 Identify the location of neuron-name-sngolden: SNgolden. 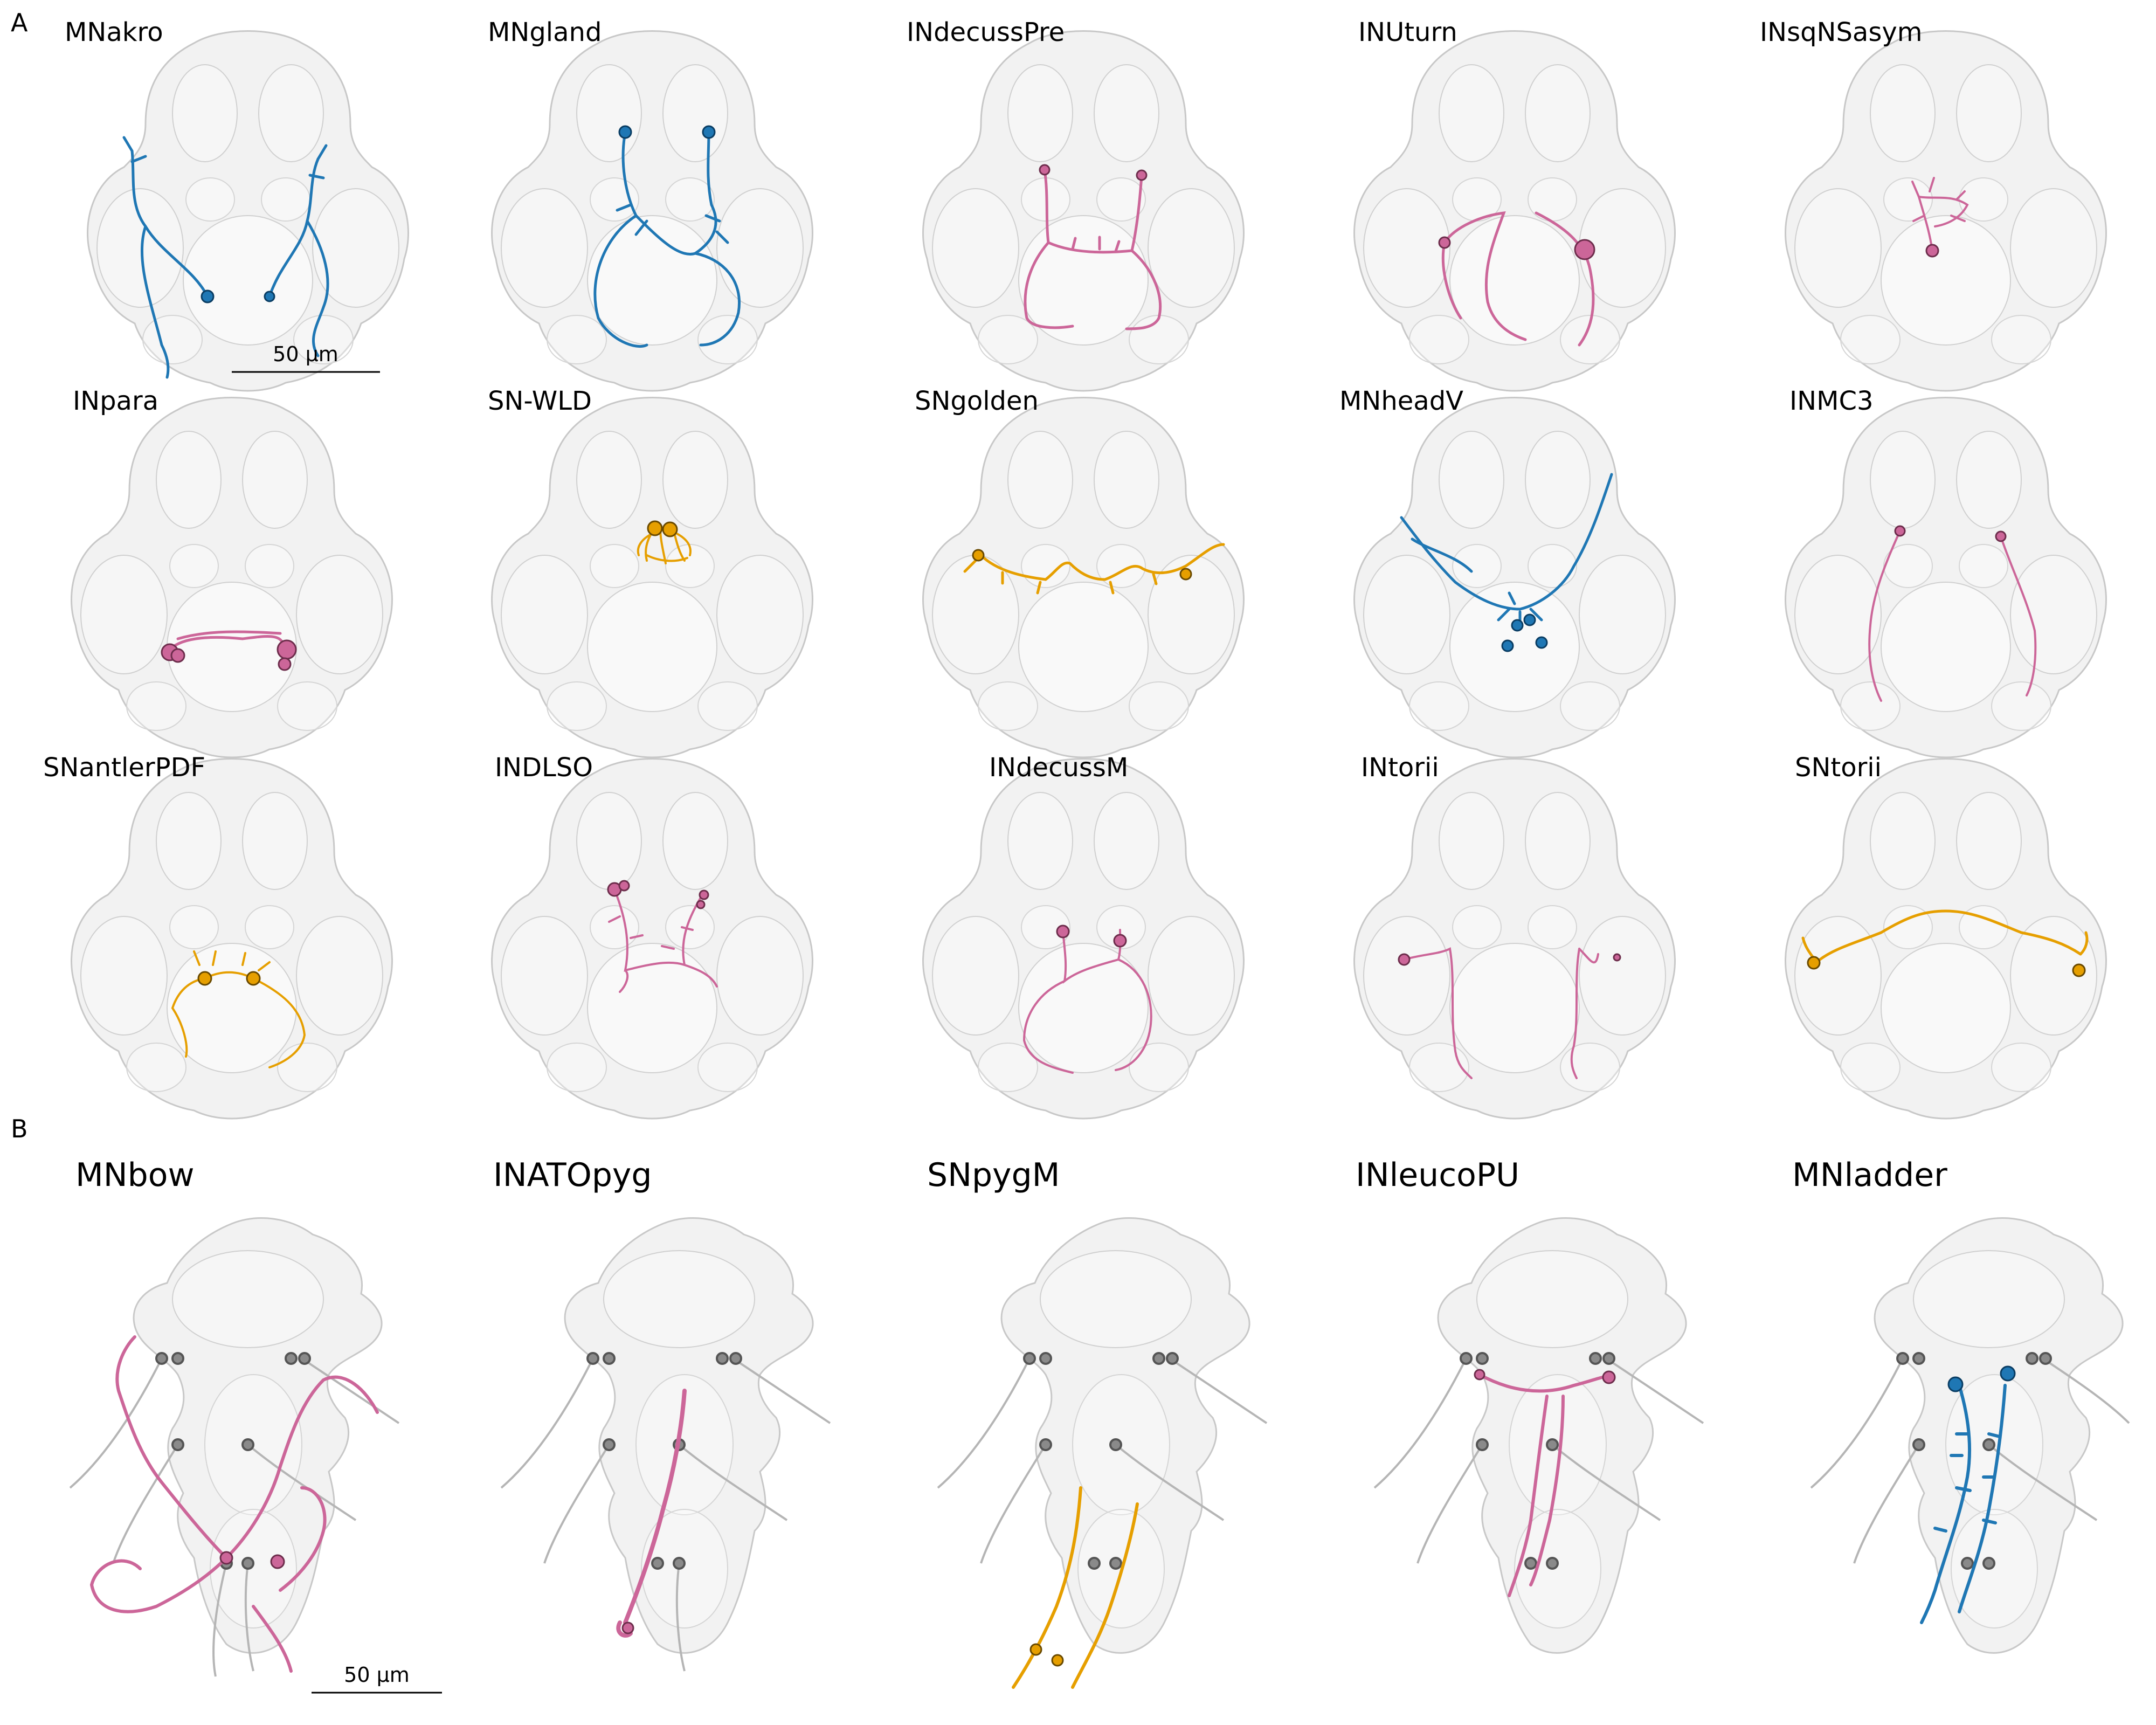
(977, 401).